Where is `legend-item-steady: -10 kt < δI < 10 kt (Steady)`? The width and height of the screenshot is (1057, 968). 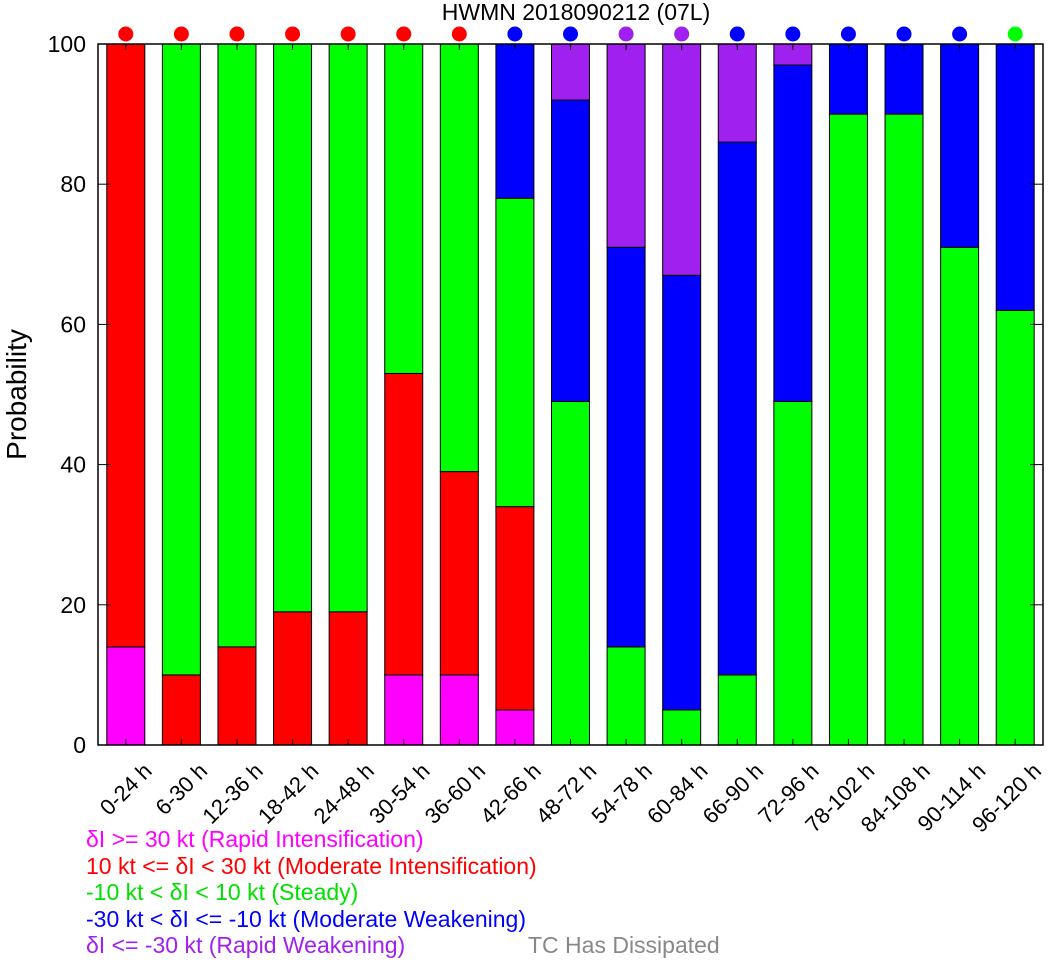
legend-item-steady: -10 kt < δI < 10 kt (Steady) is located at coordinates (222, 892).